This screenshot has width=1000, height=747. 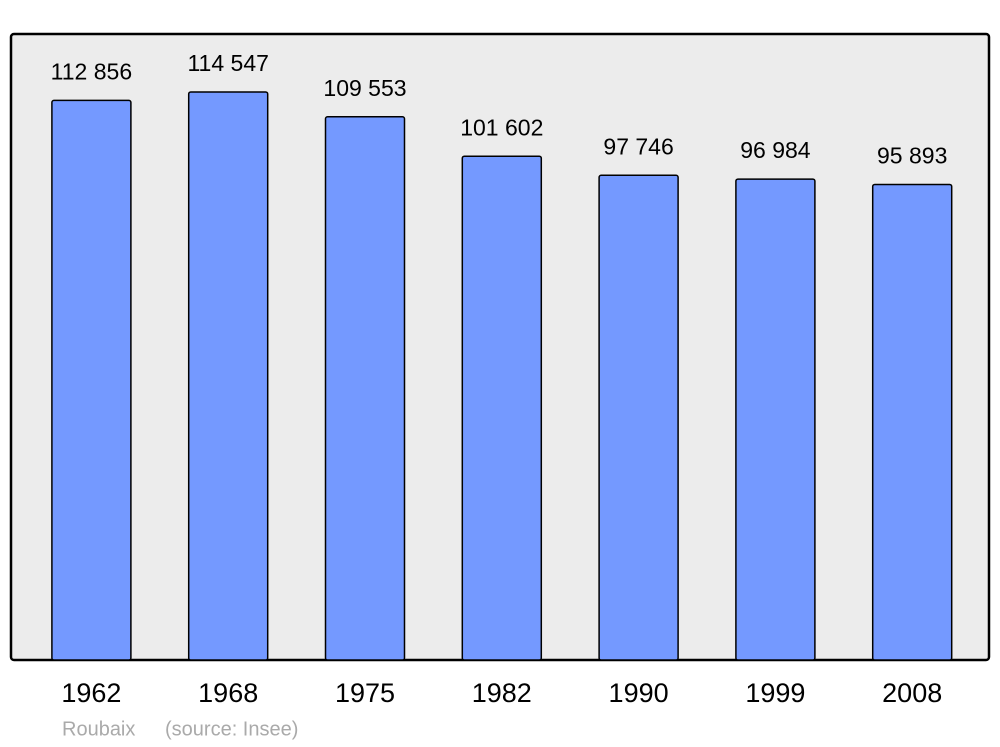 I want to click on value-label: 97 746, so click(x=638, y=146).